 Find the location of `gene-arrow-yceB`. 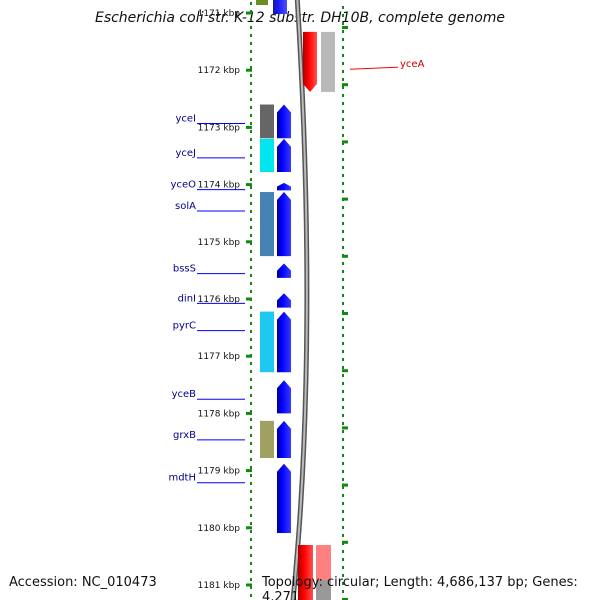

gene-arrow-yceB is located at coordinates (284, 397).